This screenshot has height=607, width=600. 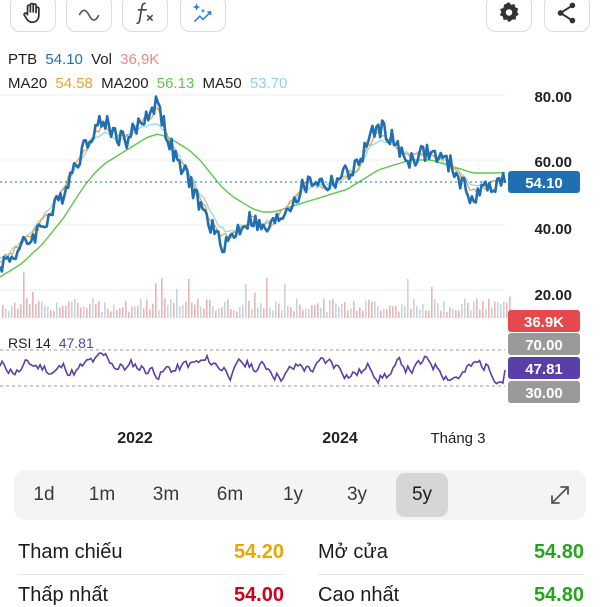 What do you see at coordinates (101, 59) in the screenshot?
I see `legend-vol-label: Vol` at bounding box center [101, 59].